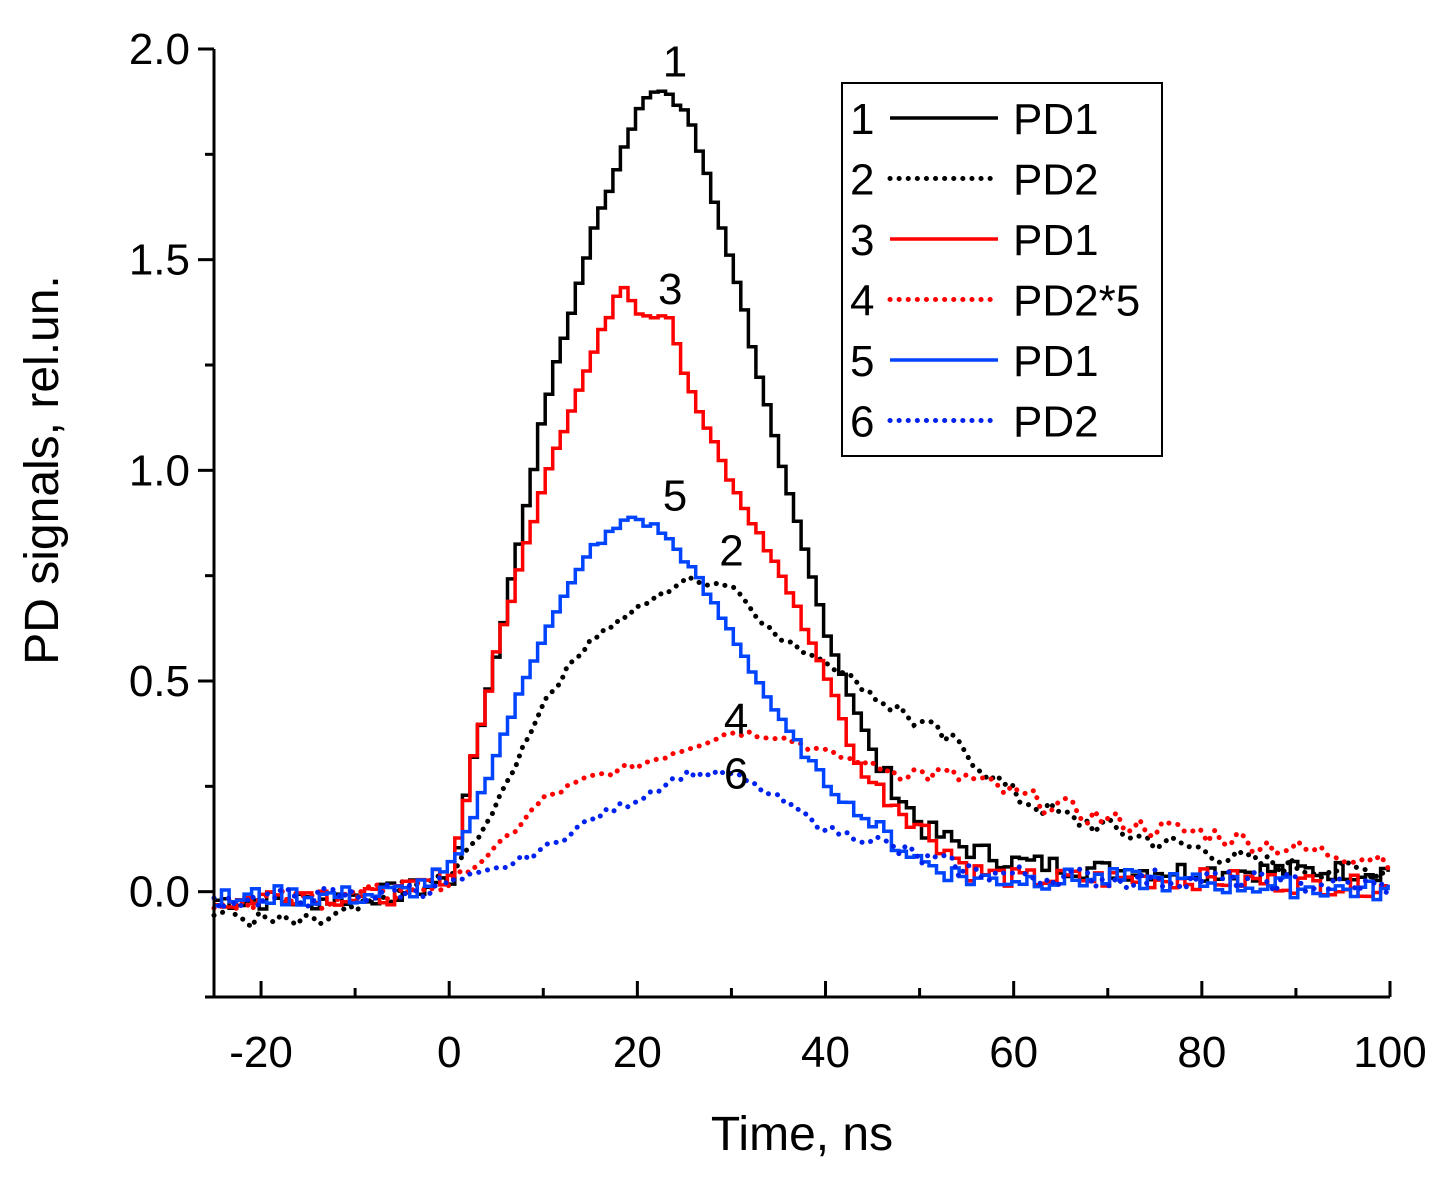  What do you see at coordinates (637, 1052) in the screenshot?
I see `x-tick-label: 20` at bounding box center [637, 1052].